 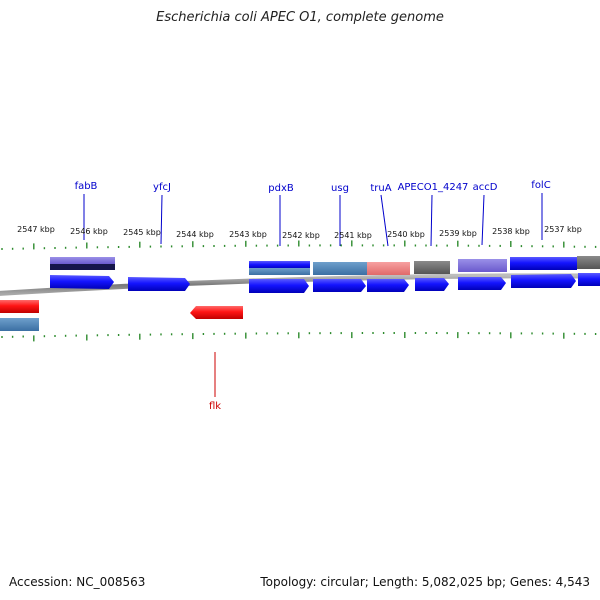 What do you see at coordinates (36, 229) in the screenshot?
I see `ruler-label: 2547 kbp` at bounding box center [36, 229].